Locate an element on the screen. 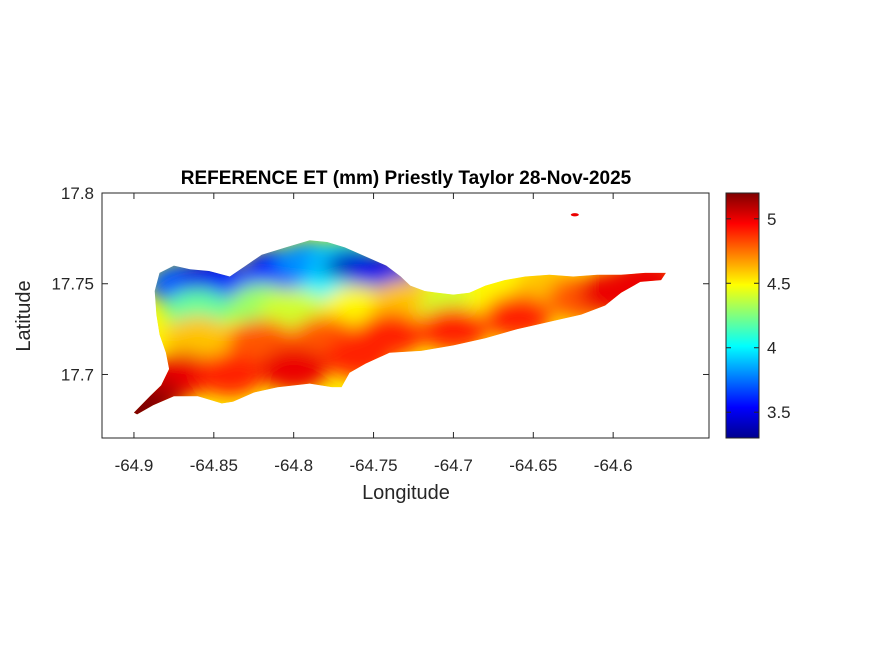  x-tick-label: -64.7 is located at coordinates (453, 465).